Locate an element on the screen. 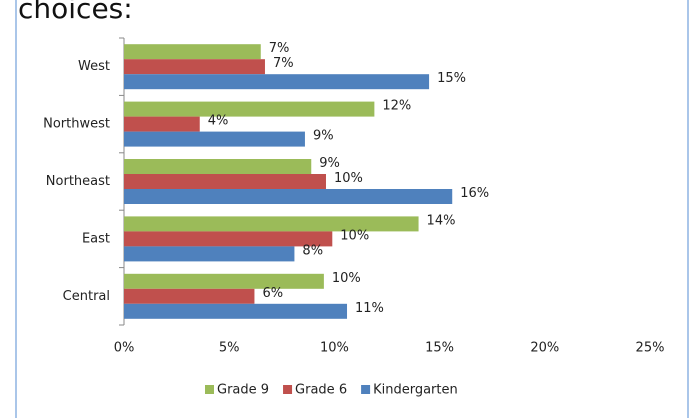  chart-title: choices: is located at coordinates (75, 12).